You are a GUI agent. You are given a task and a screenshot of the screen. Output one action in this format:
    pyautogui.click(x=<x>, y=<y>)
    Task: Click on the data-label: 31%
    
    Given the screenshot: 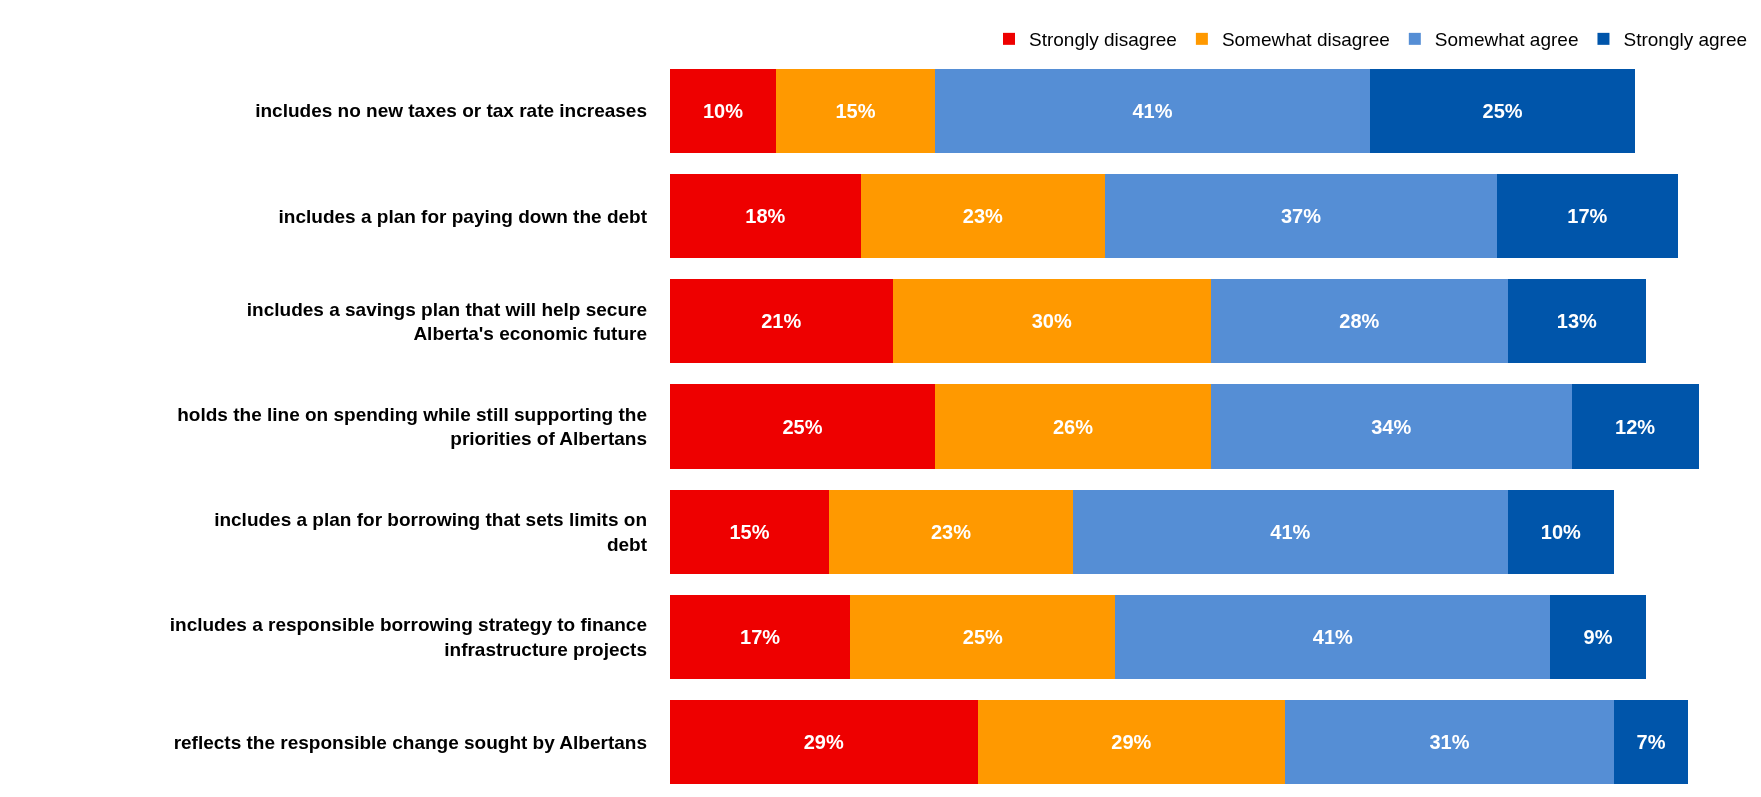 What is the action you would take?
    pyautogui.click(x=1449, y=742)
    